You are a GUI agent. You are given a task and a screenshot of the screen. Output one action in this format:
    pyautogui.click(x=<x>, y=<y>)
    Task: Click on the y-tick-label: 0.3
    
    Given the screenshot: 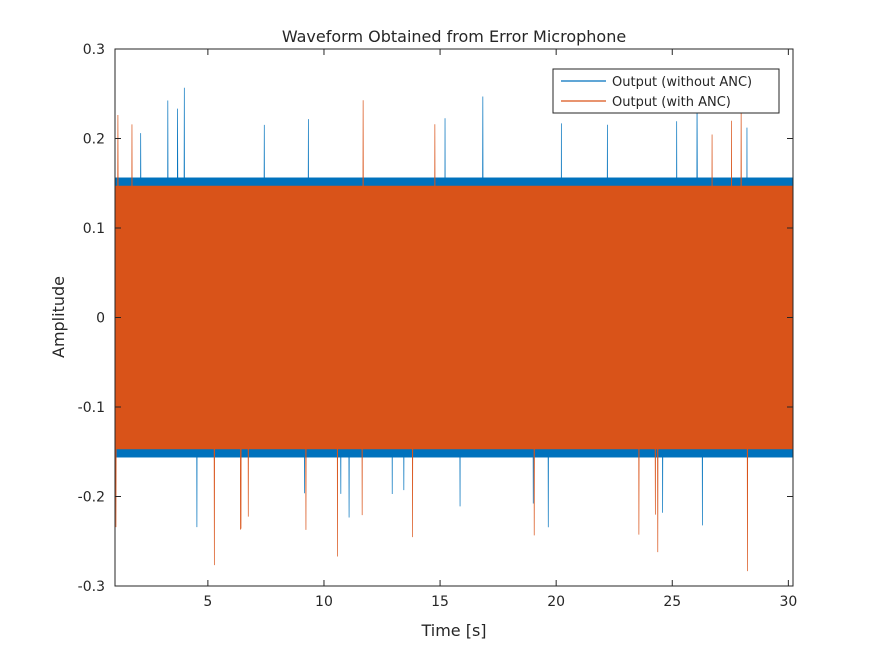 What is the action you would take?
    pyautogui.click(x=94, y=50)
    